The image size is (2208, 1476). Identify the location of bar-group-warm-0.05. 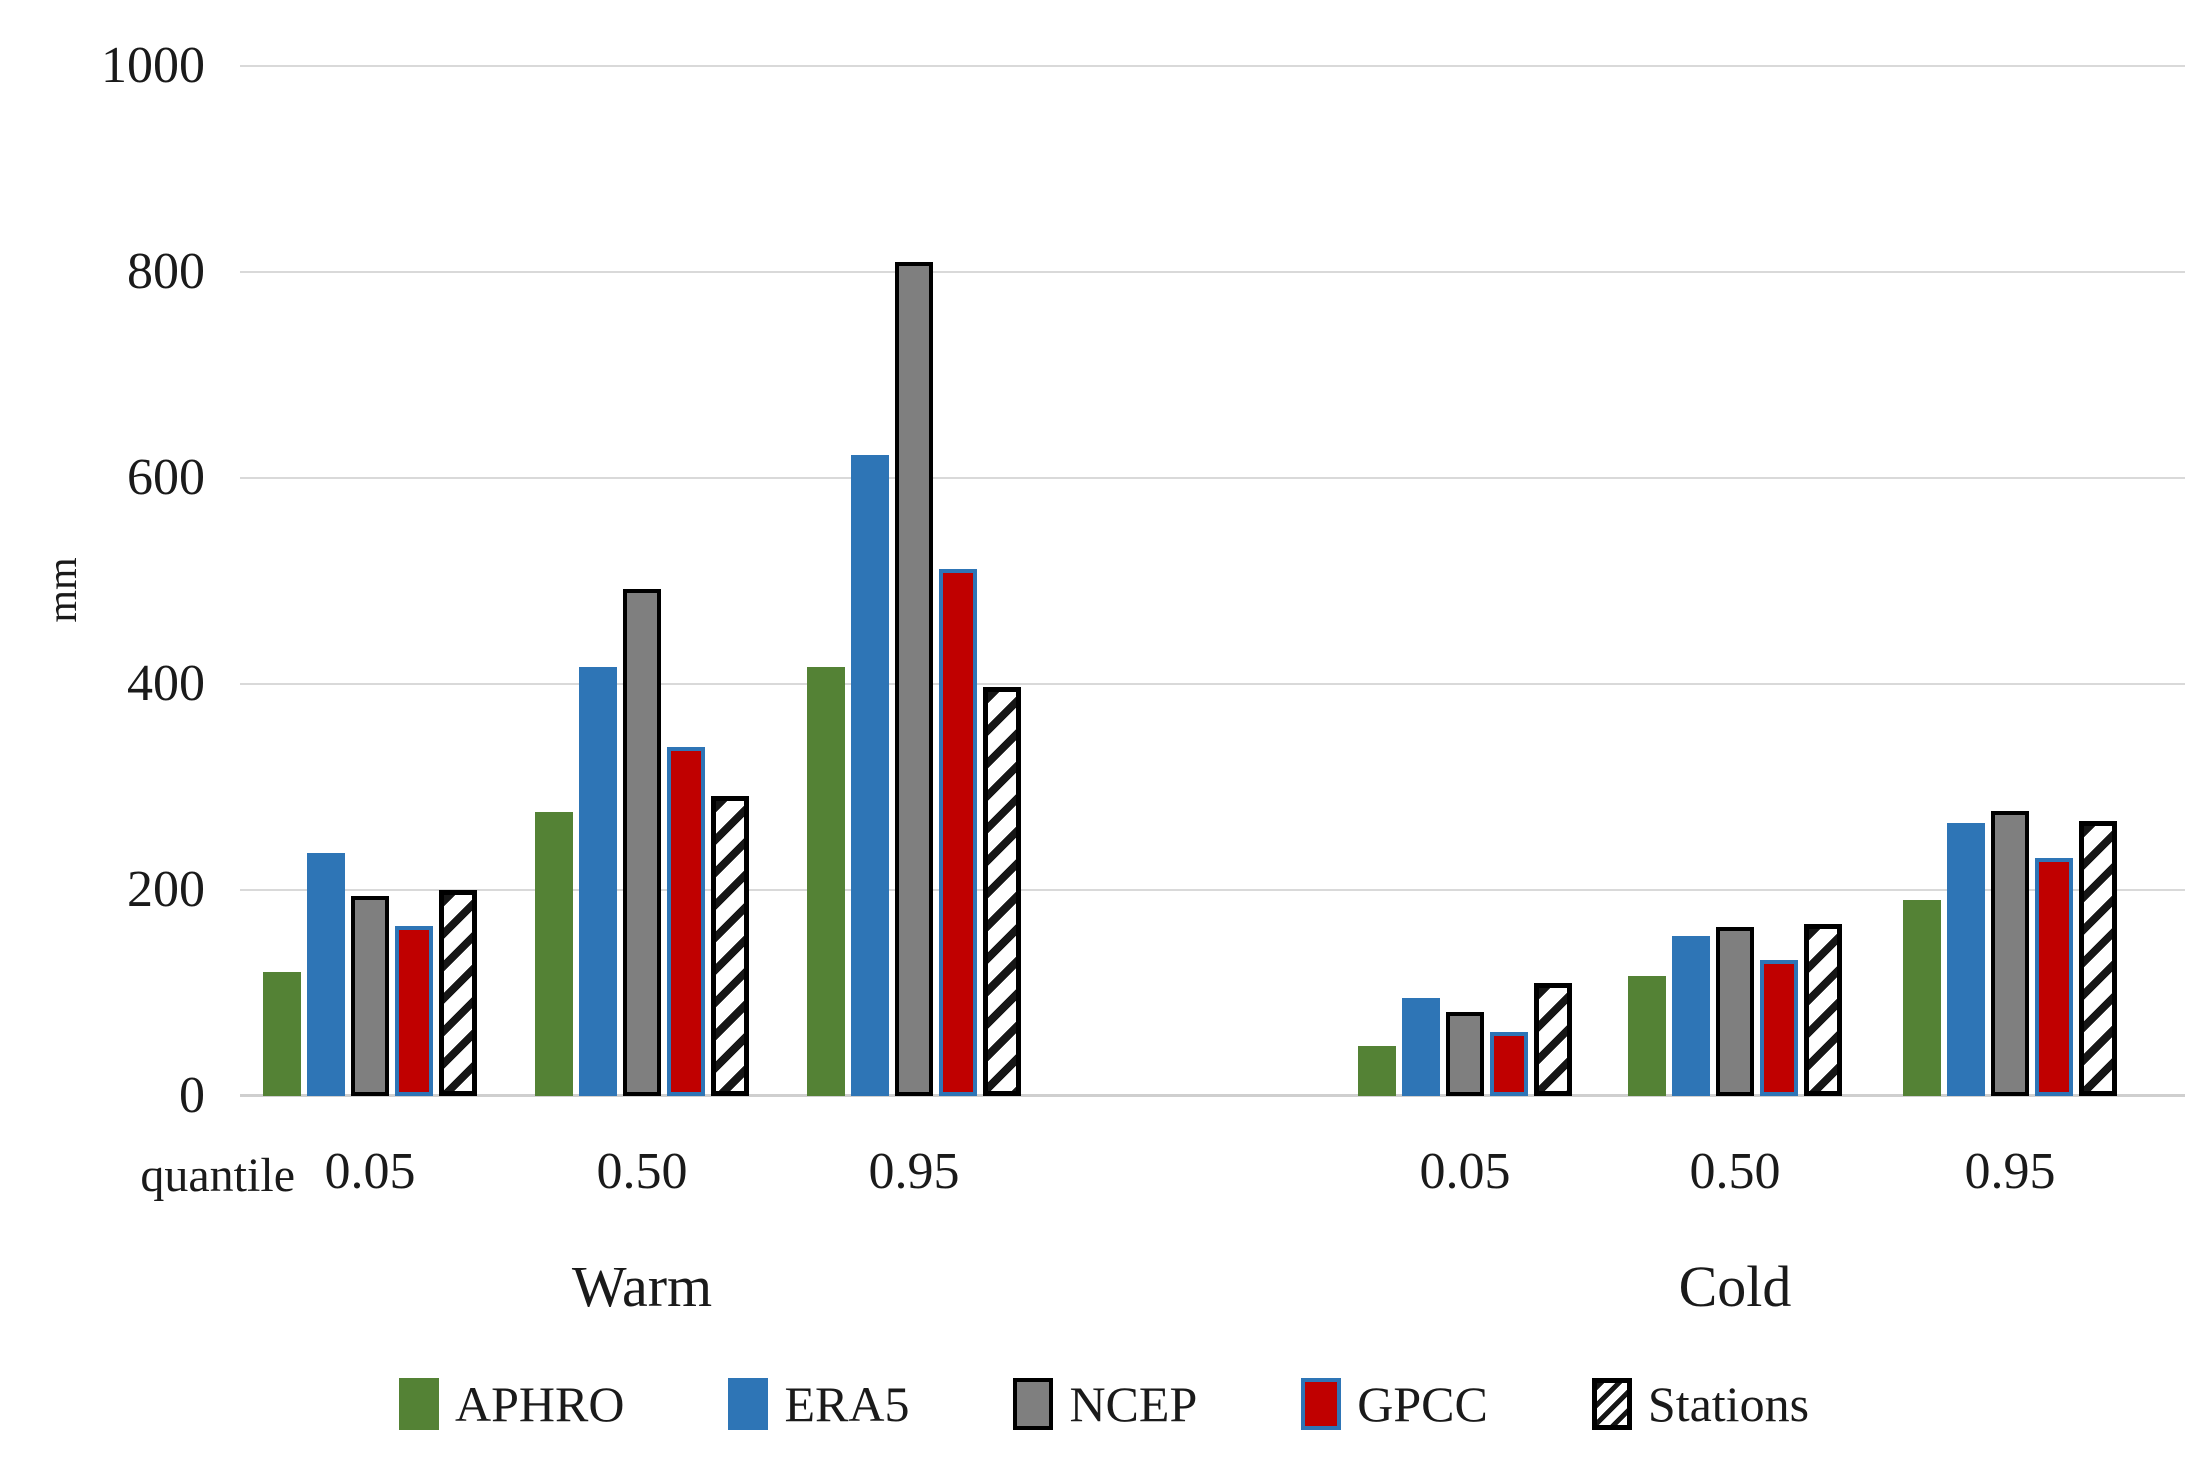
(370, 974).